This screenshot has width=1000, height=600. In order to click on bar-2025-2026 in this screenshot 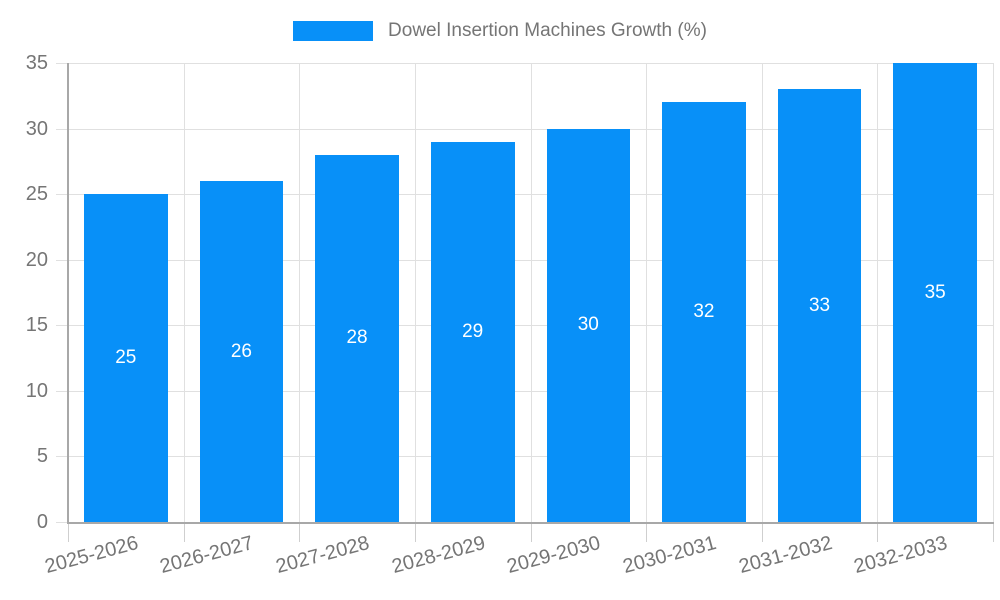, I will do `click(126, 358)`.